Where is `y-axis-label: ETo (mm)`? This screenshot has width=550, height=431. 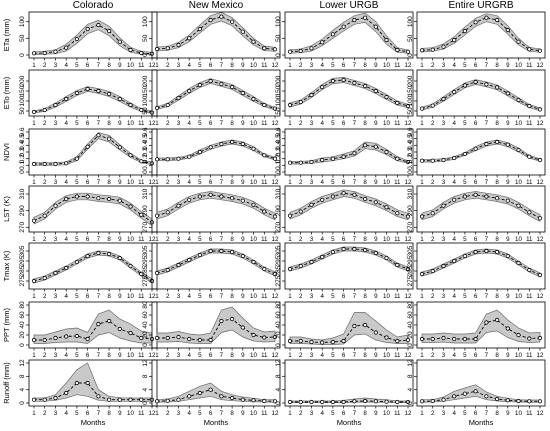
y-axis-label: ETo (mm) is located at coordinates (6, 92).